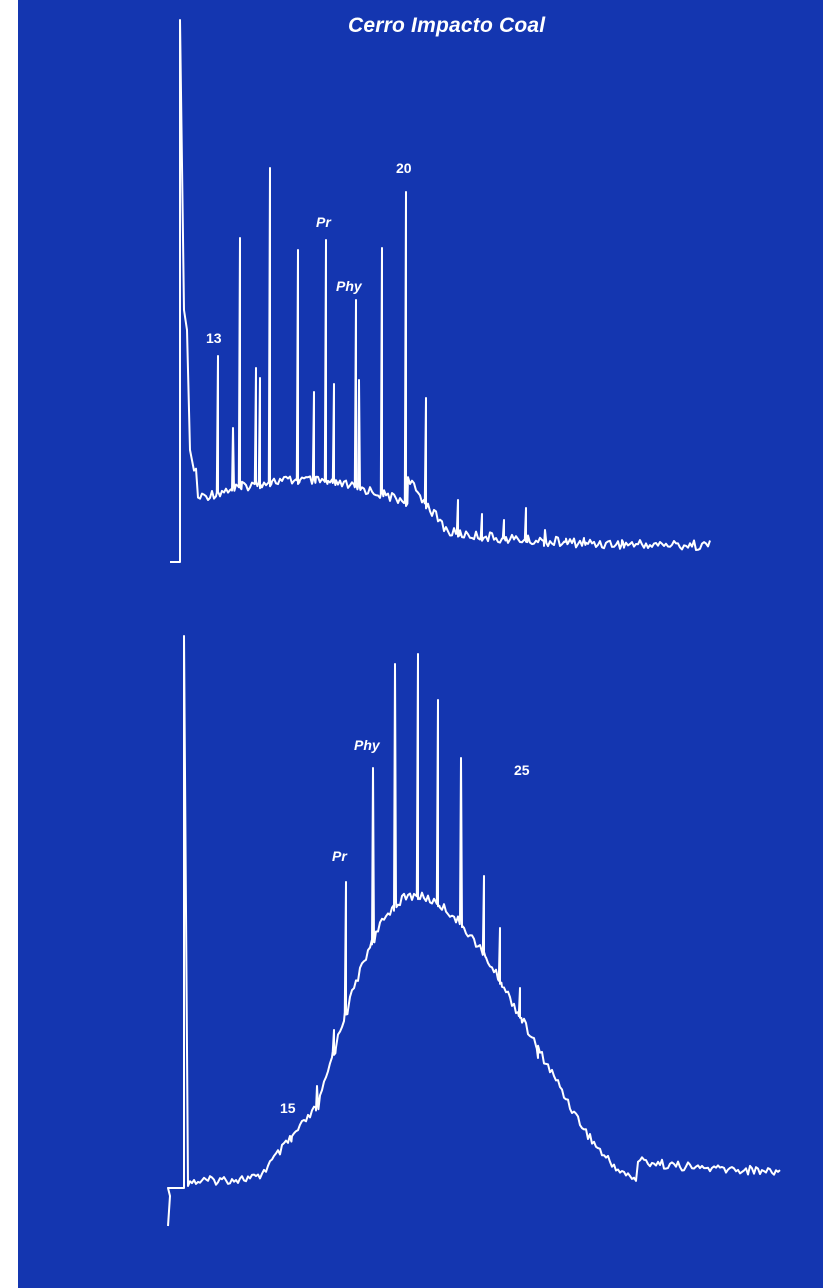 The width and height of the screenshot is (823, 1288). What do you see at coordinates (447, 25) in the screenshot?
I see `chart-title: Cerro Impacto Coal` at bounding box center [447, 25].